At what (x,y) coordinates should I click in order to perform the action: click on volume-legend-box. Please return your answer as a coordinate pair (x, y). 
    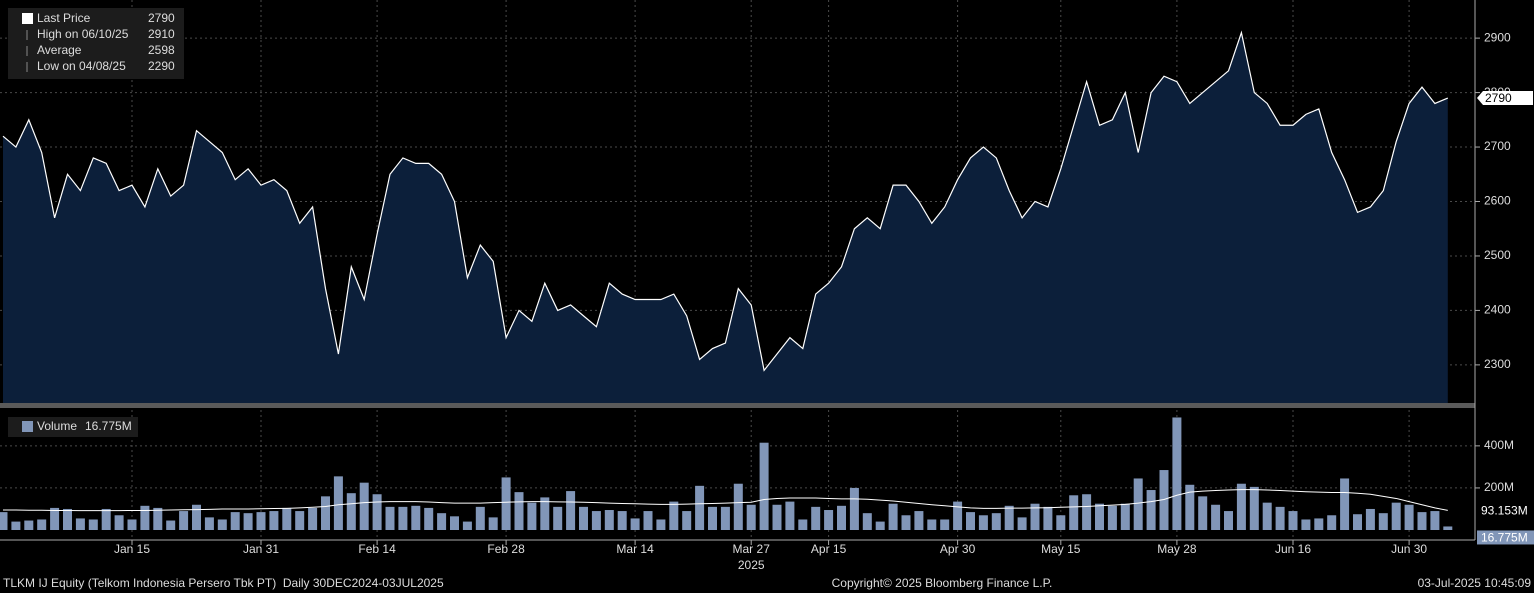
    Looking at the image, I should click on (73, 427).